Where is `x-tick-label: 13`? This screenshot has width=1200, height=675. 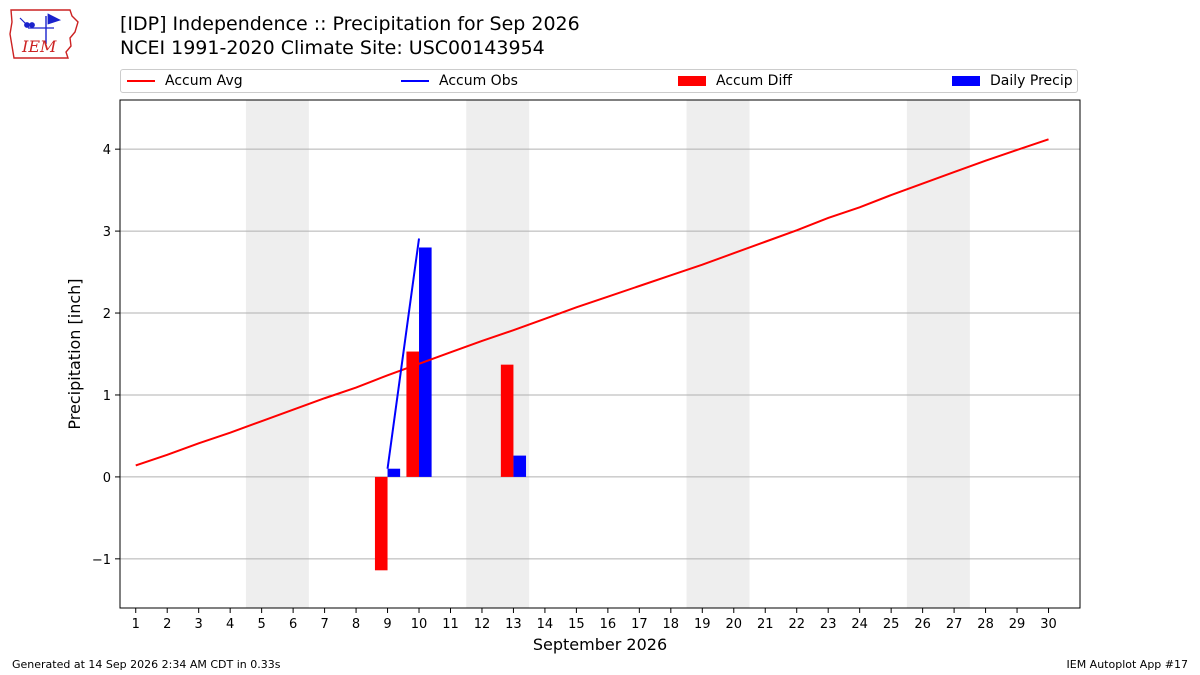 x-tick-label: 13 is located at coordinates (513, 624).